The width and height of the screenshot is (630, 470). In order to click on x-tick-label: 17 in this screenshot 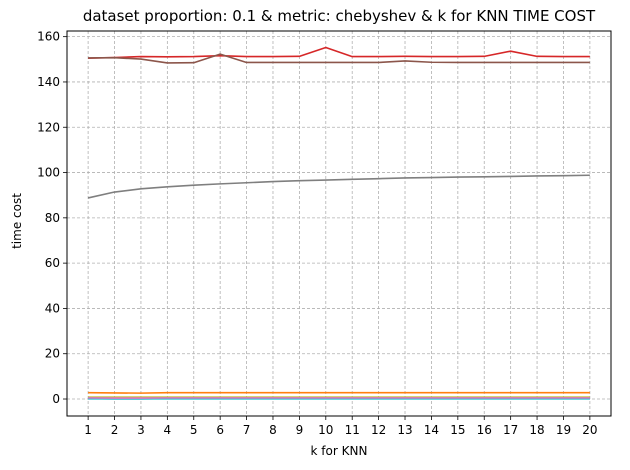, I will do `click(510, 430)`.